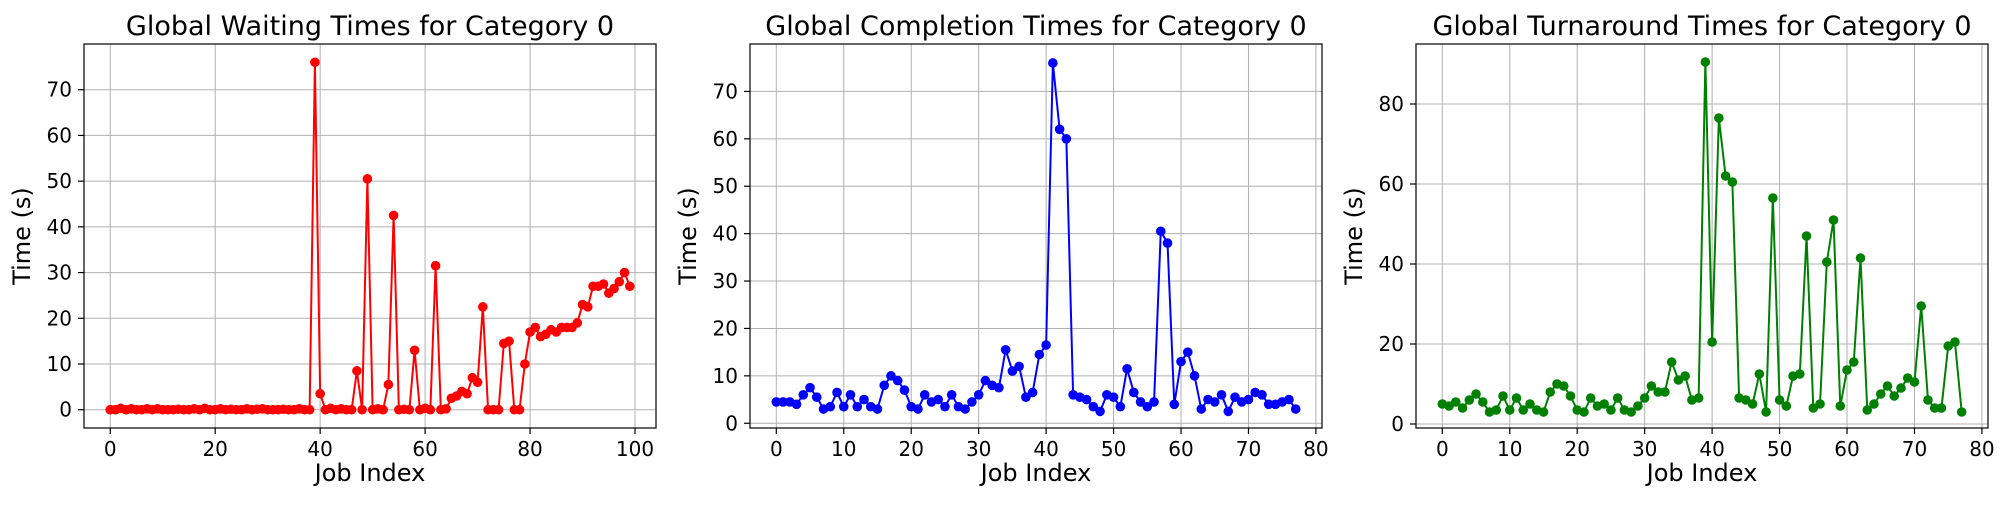  Describe the element at coordinates (1702, 26) in the screenshot. I see `chart-title: Global Turnaround Times for Category 0` at that location.